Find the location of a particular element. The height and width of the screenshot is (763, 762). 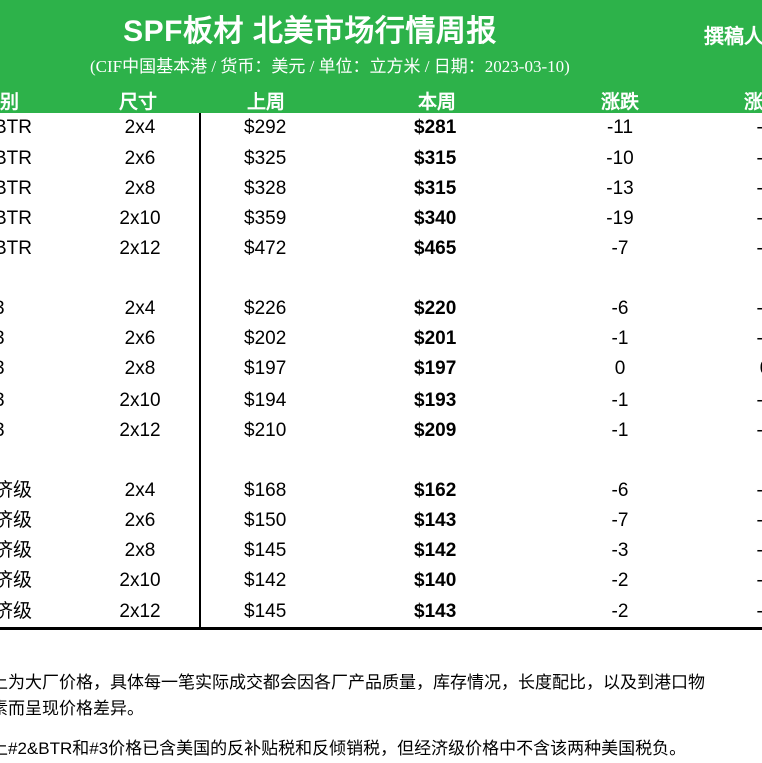

this-week-price: $281 is located at coordinates (435, 127).